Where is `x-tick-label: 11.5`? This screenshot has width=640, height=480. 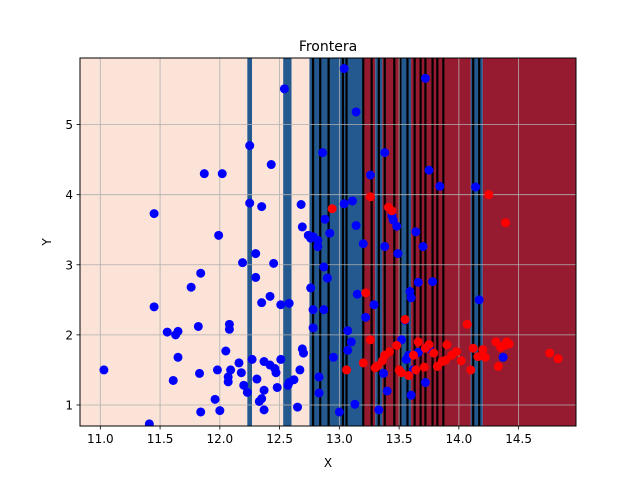 x-tick-label: 11.5 is located at coordinates (160, 439).